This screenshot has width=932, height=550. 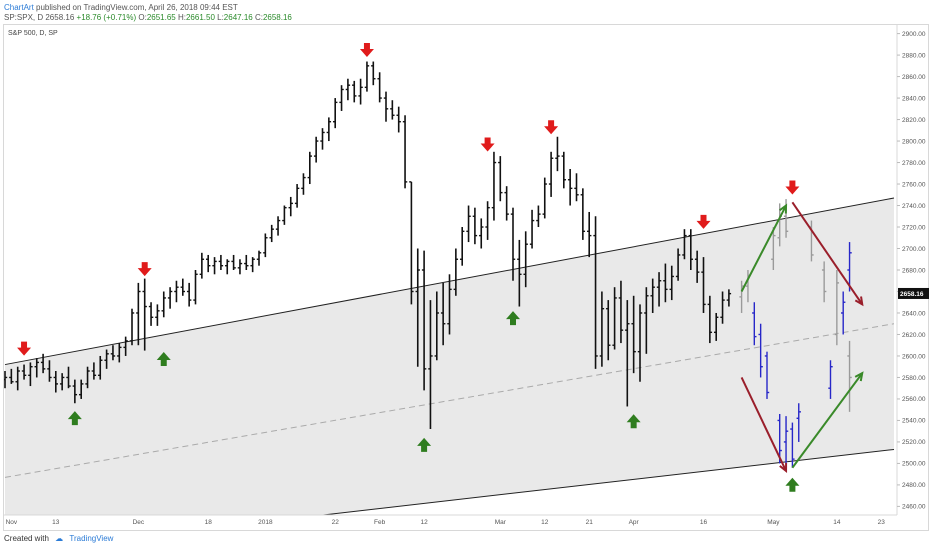 I want to click on y-tick-label: 2520.00, so click(x=914, y=442).